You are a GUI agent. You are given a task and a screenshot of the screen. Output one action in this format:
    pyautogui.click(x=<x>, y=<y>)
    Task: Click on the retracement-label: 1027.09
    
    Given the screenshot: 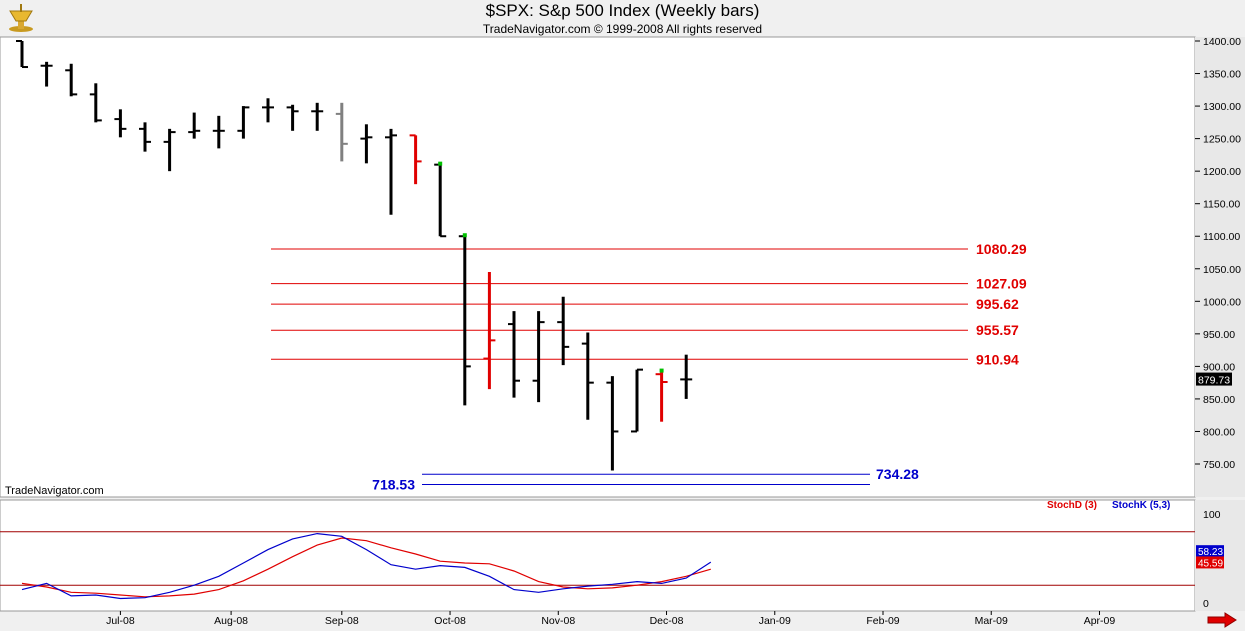 What is the action you would take?
    pyautogui.click(x=1001, y=284)
    